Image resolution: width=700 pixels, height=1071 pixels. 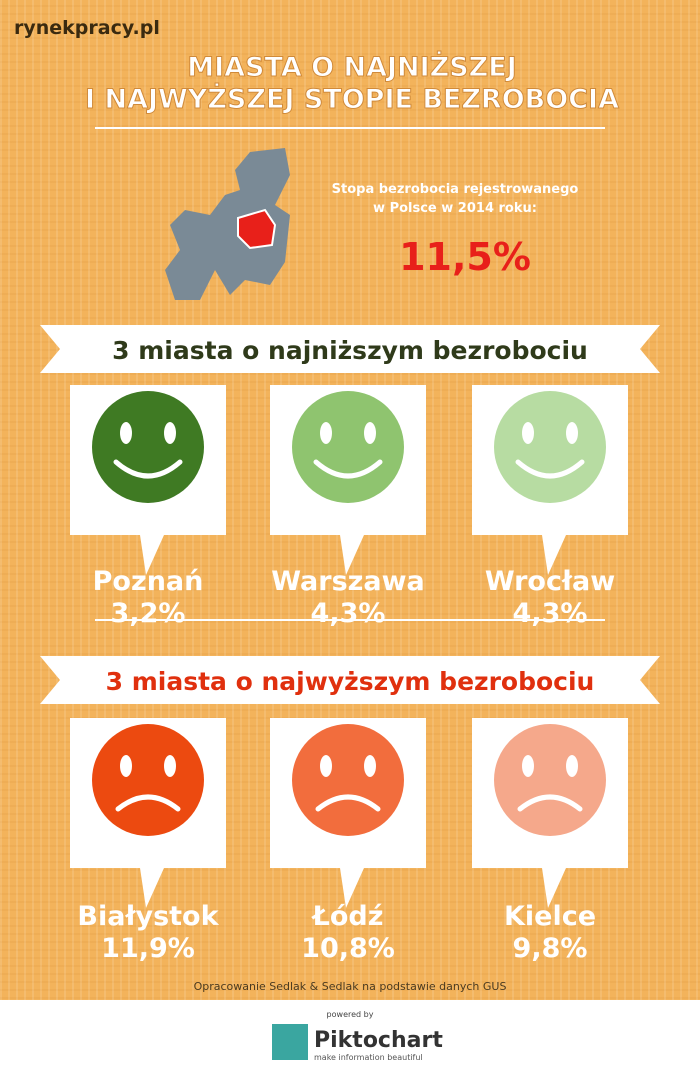 I want to click on section-heading: 3 miasta o najniższym bezrobociu, so click(x=350, y=350).